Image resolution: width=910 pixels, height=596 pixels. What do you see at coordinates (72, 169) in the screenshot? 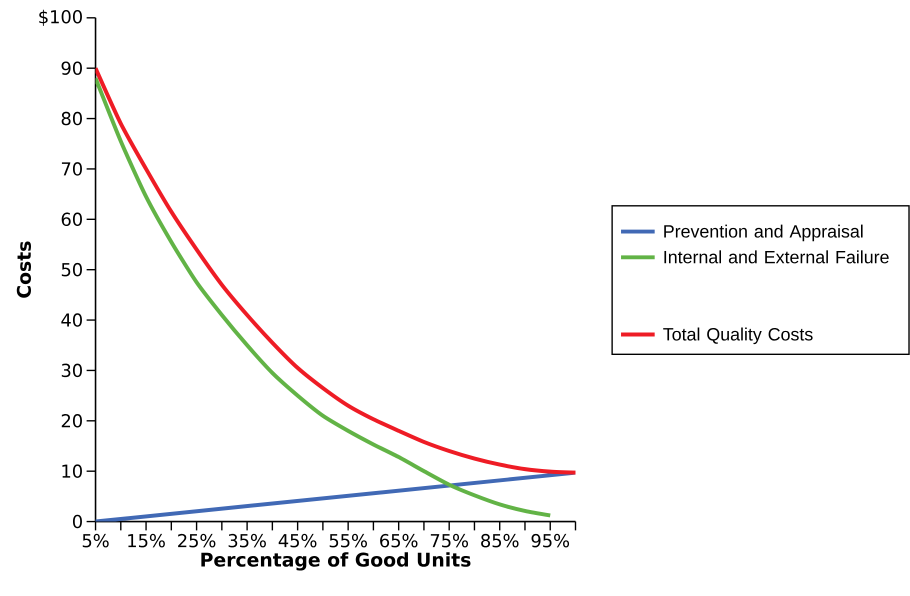
I see `y-tick-label: 70` at bounding box center [72, 169].